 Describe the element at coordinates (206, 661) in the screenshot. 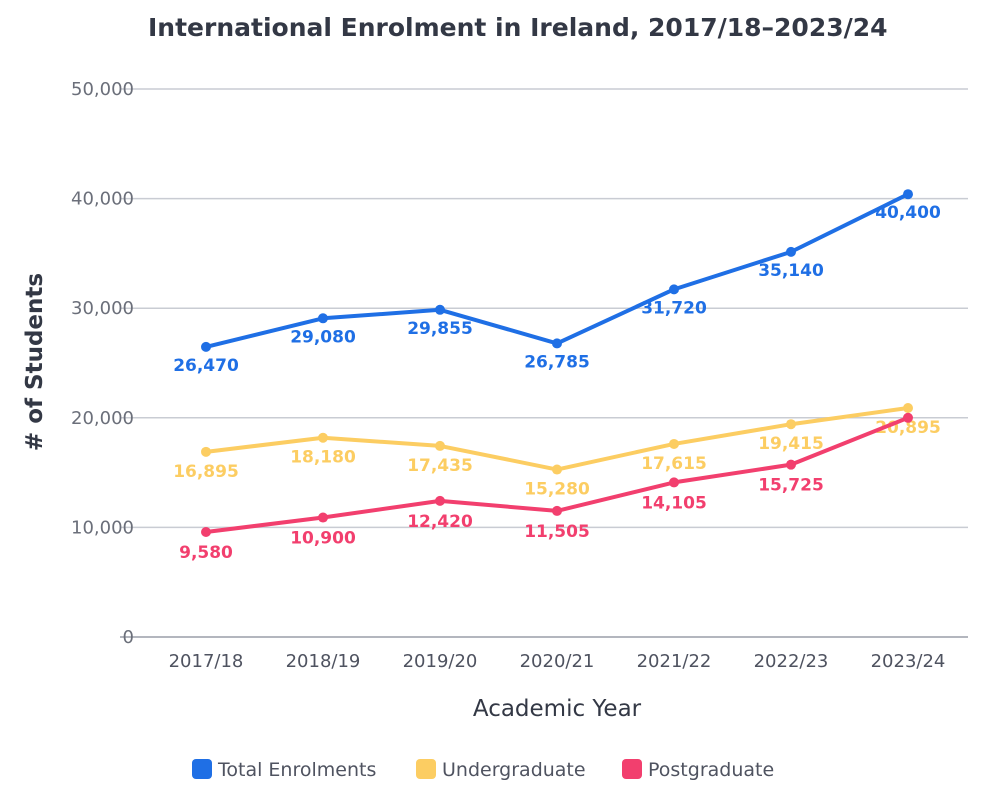

I see `x-tick-label: 2017/18` at that location.